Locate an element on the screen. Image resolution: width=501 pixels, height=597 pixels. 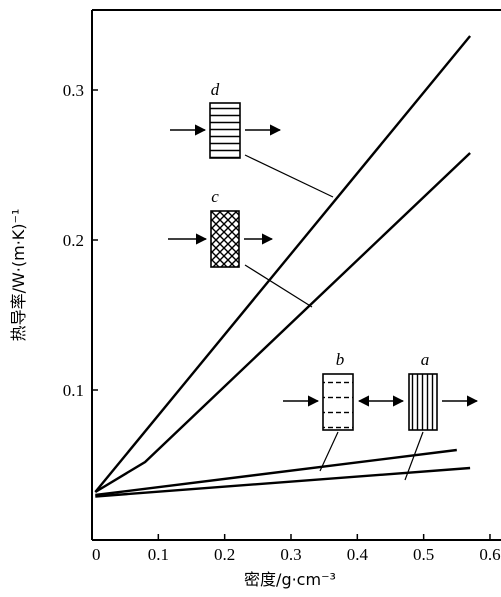
sample-b-block is located at coordinates (338, 402).